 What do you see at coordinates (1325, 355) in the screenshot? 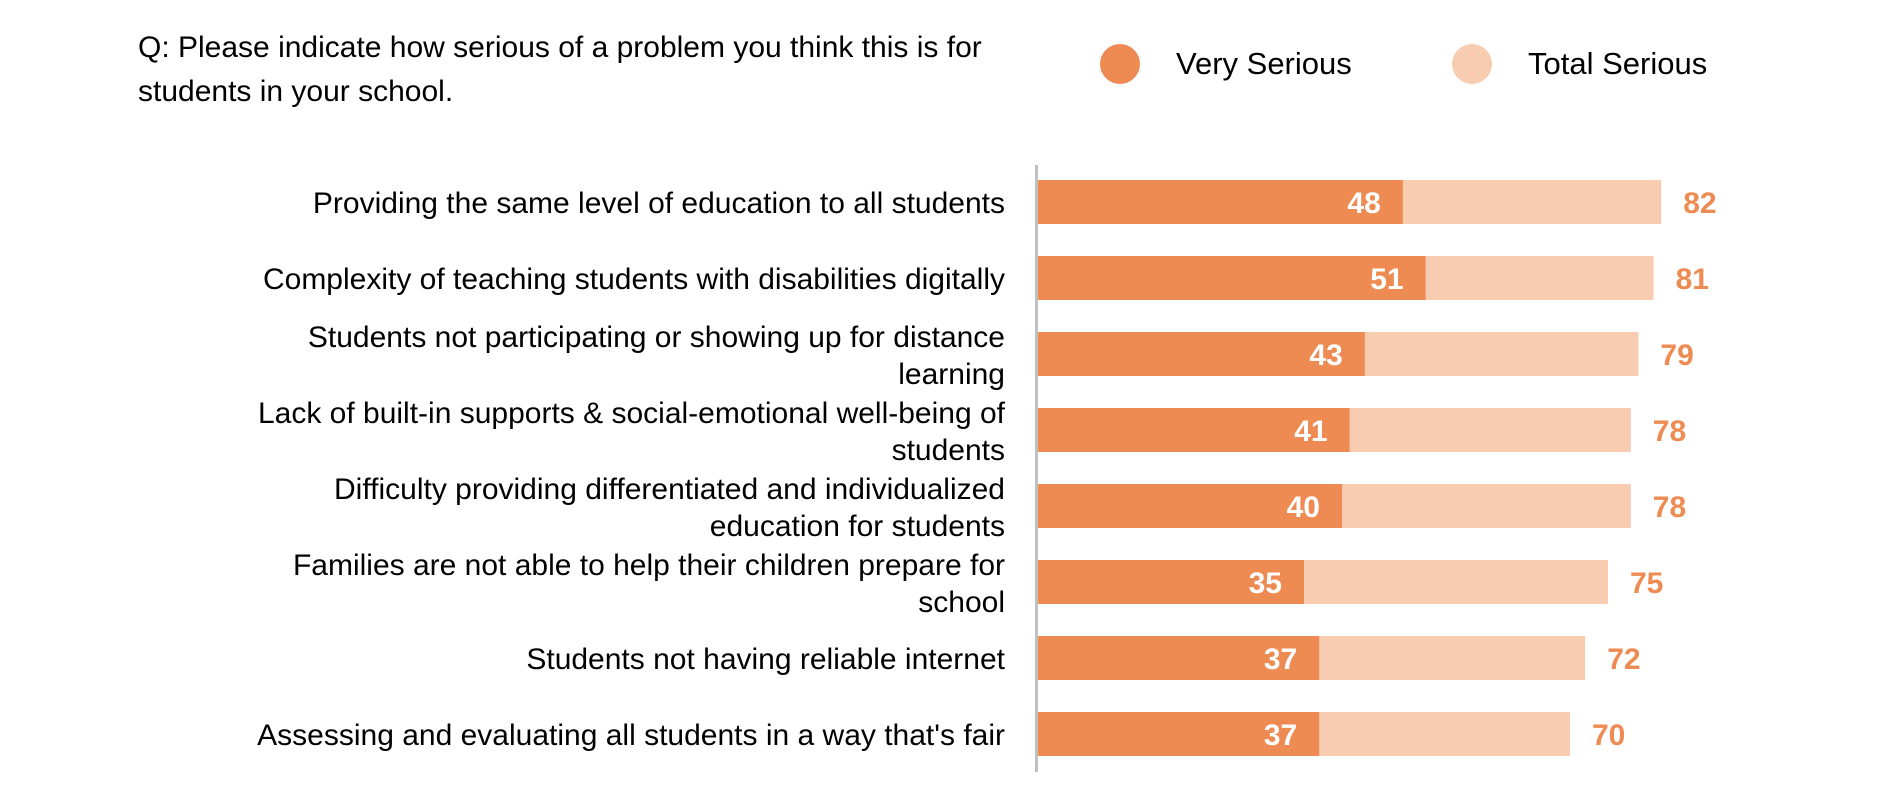
I see `very-serious-value-label: 43` at bounding box center [1325, 355].